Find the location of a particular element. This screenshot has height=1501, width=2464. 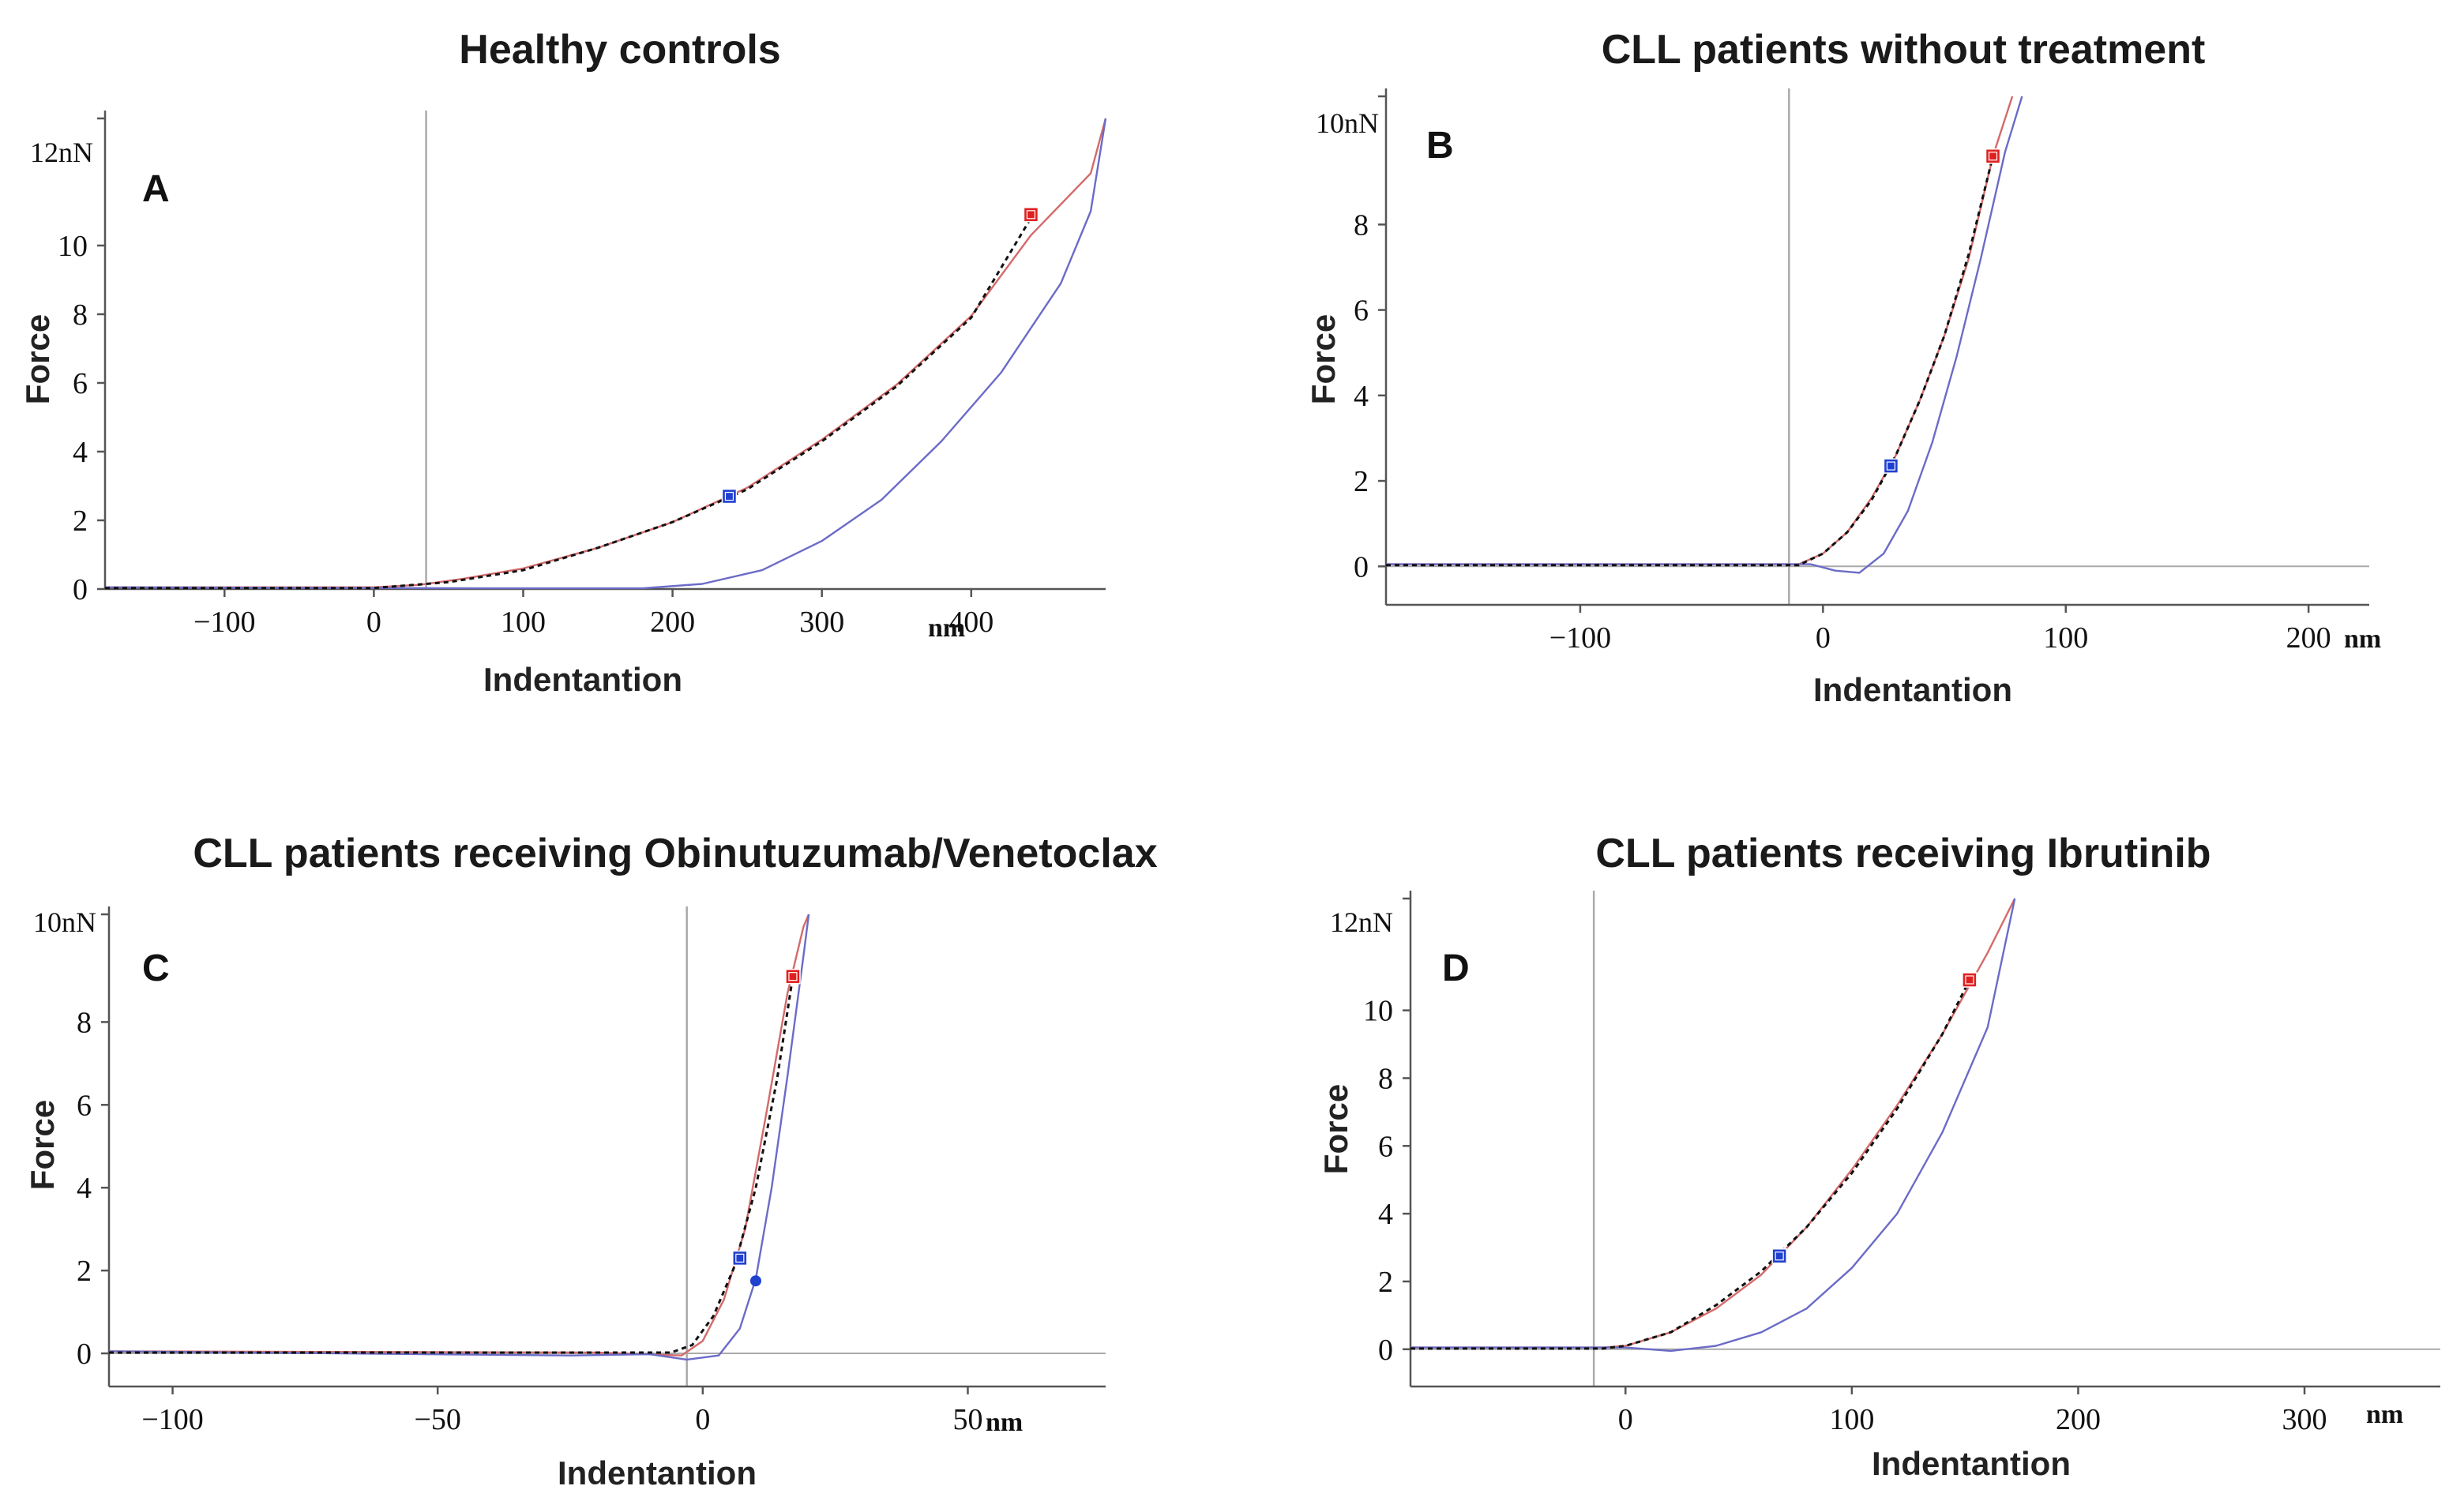

x-tick-label: 50 is located at coordinates (967, 1419).